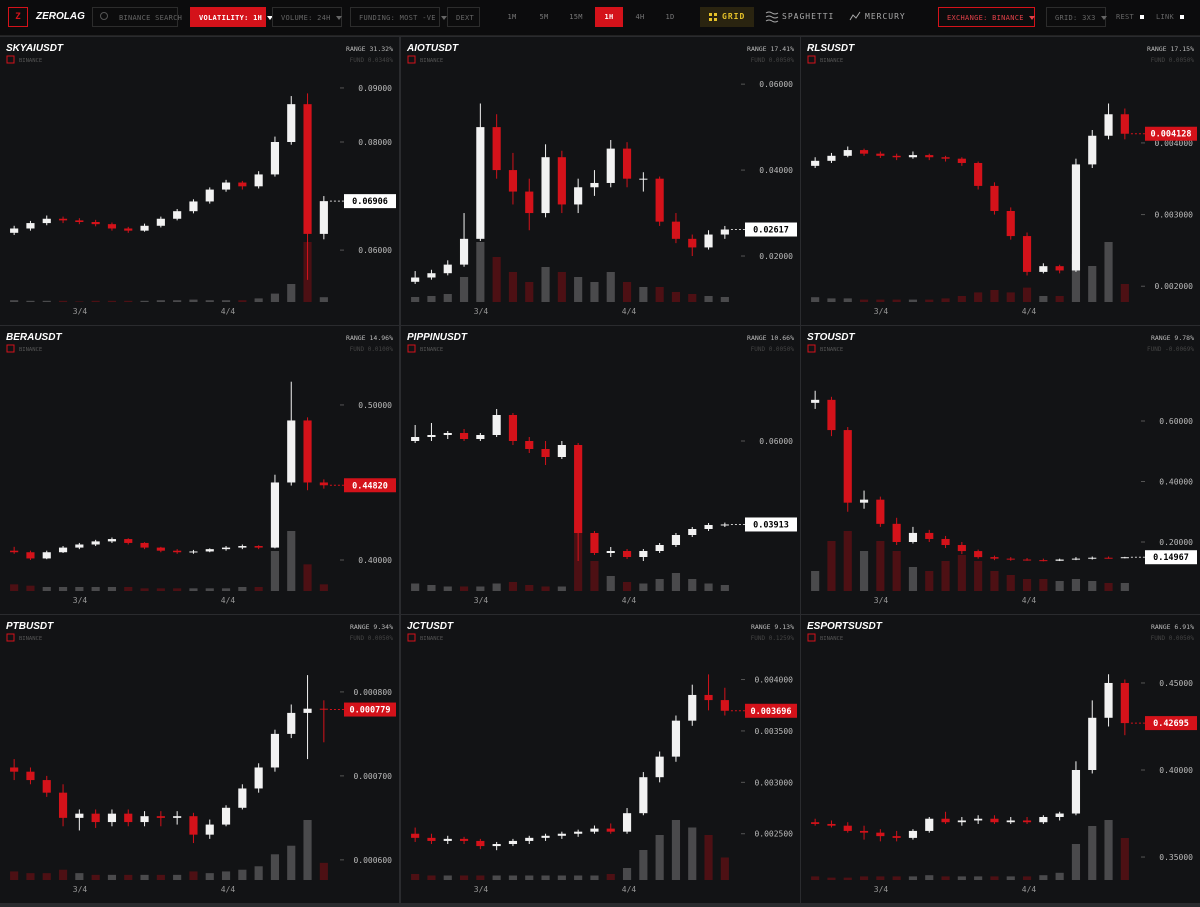 This screenshot has width=1200, height=907. I want to click on timeframe: 1H, so click(609, 17).